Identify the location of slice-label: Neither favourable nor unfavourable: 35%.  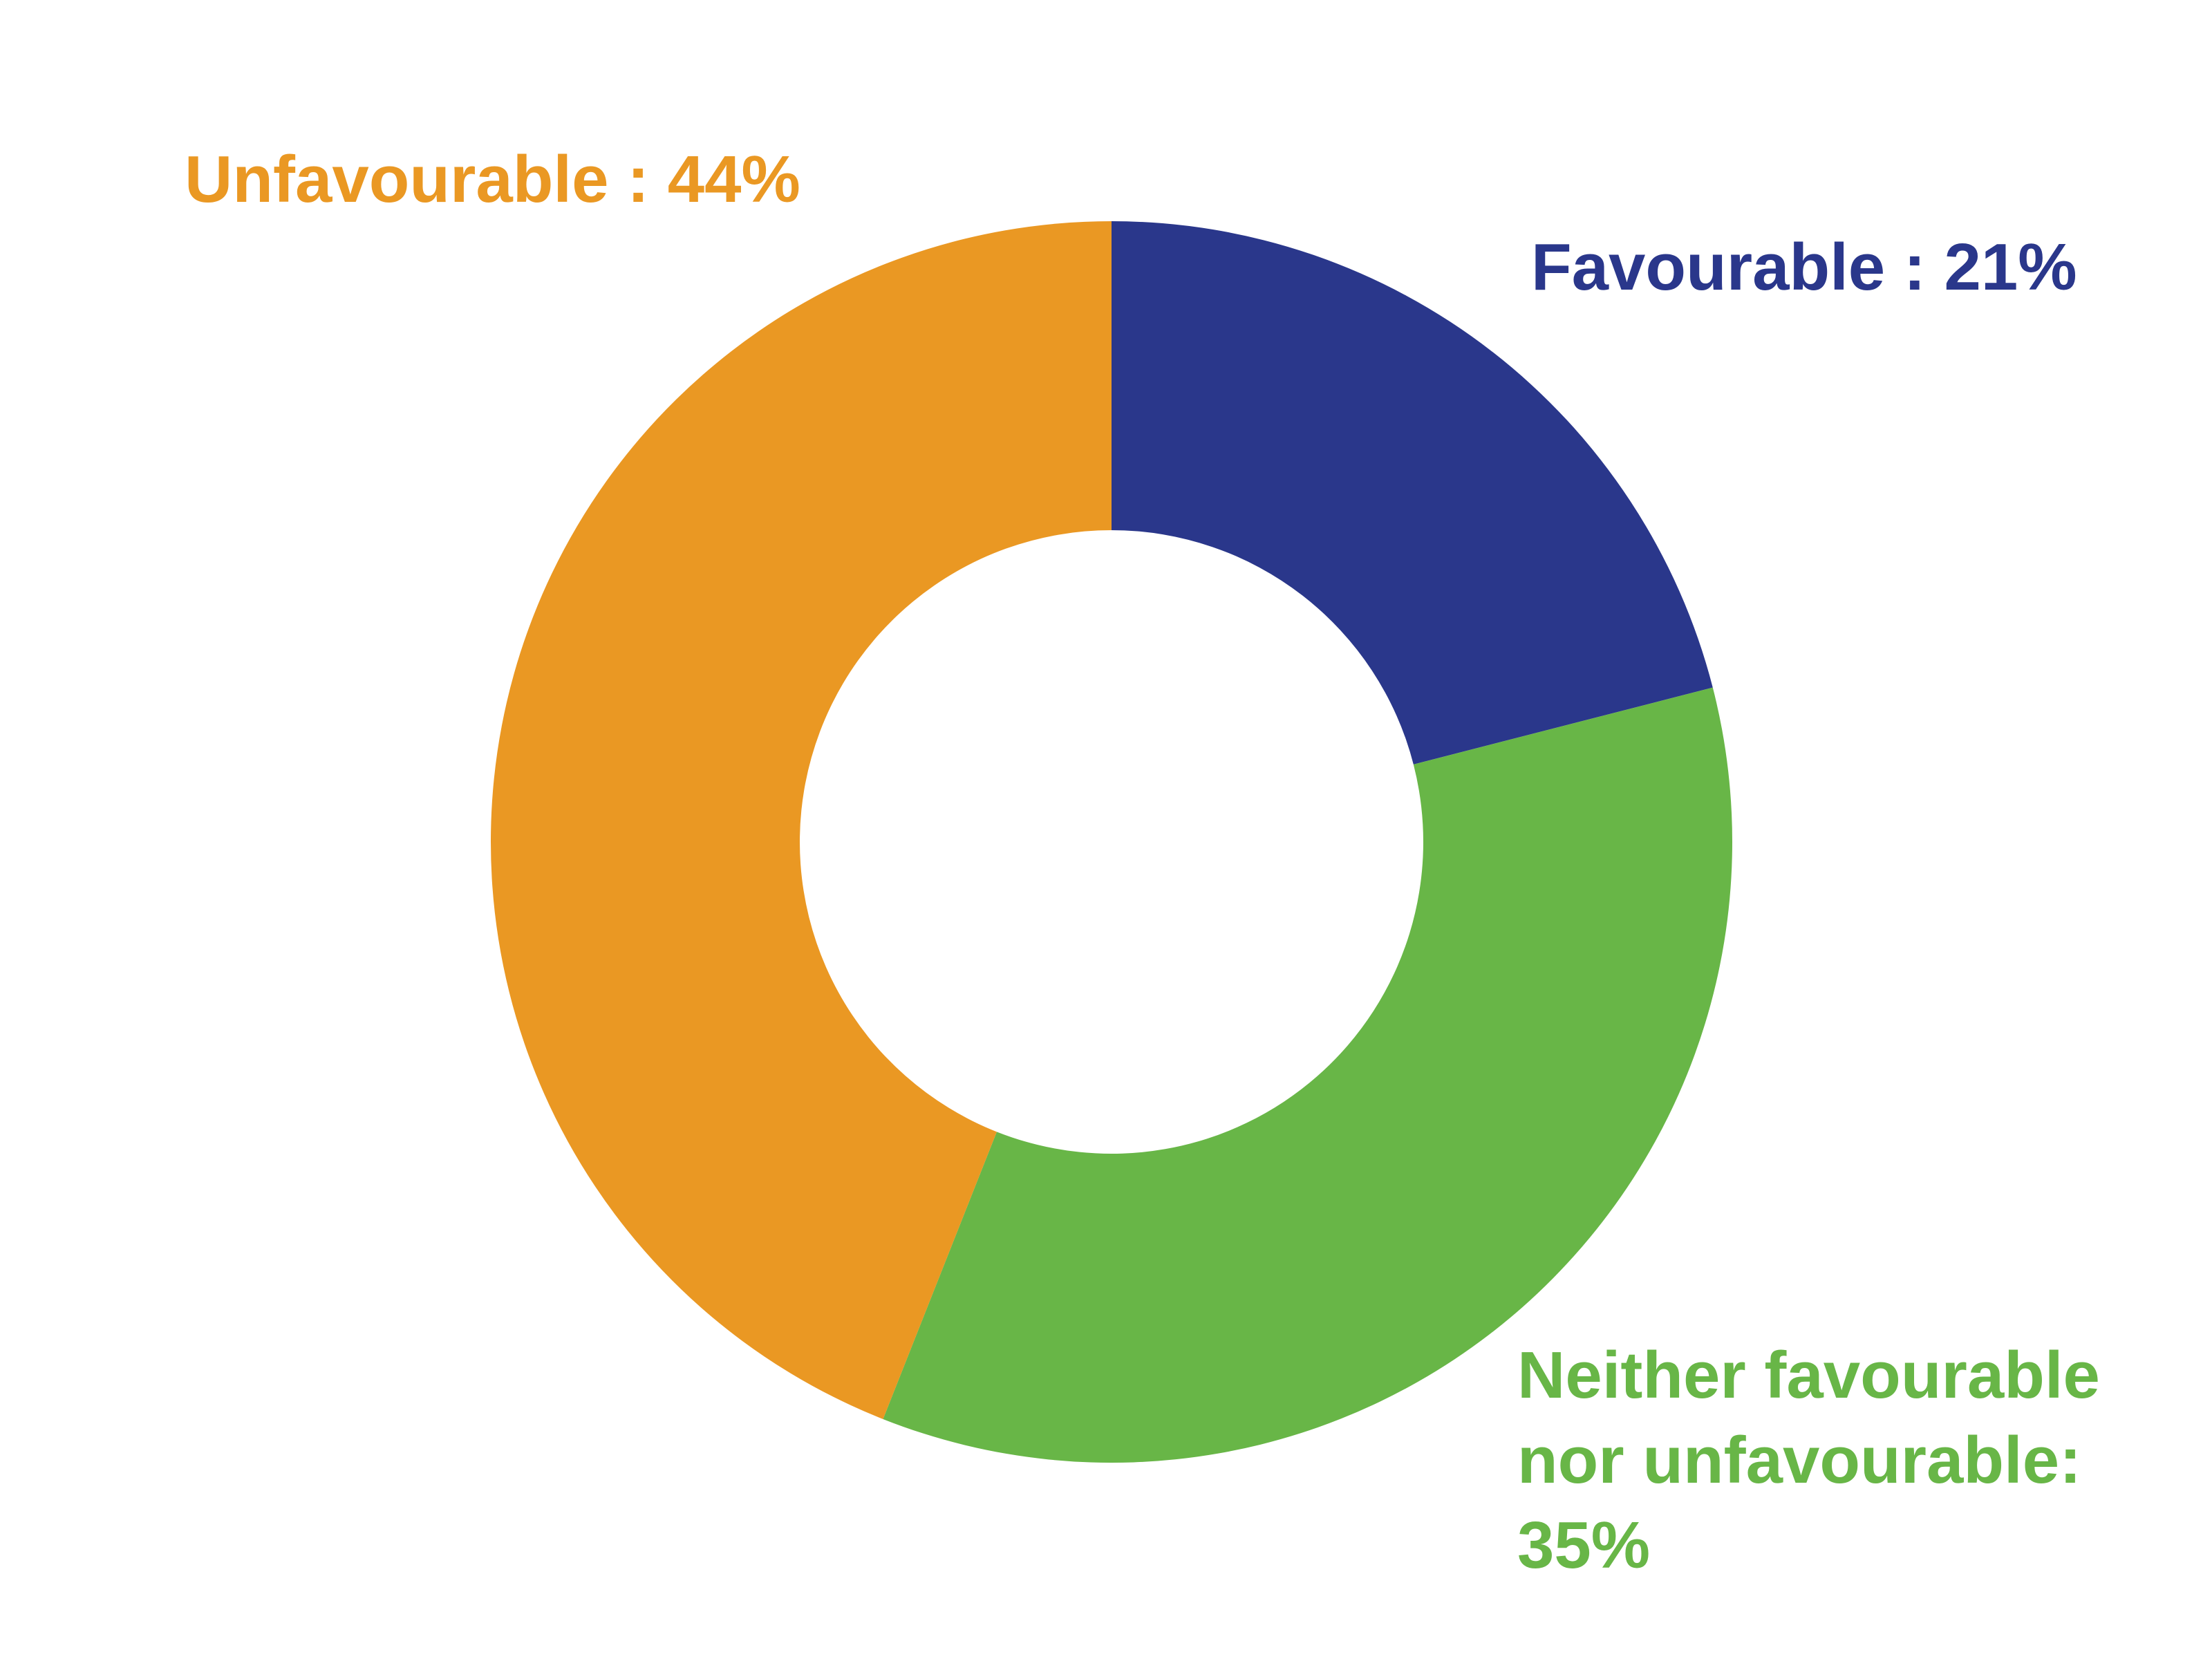
(1808, 1460).